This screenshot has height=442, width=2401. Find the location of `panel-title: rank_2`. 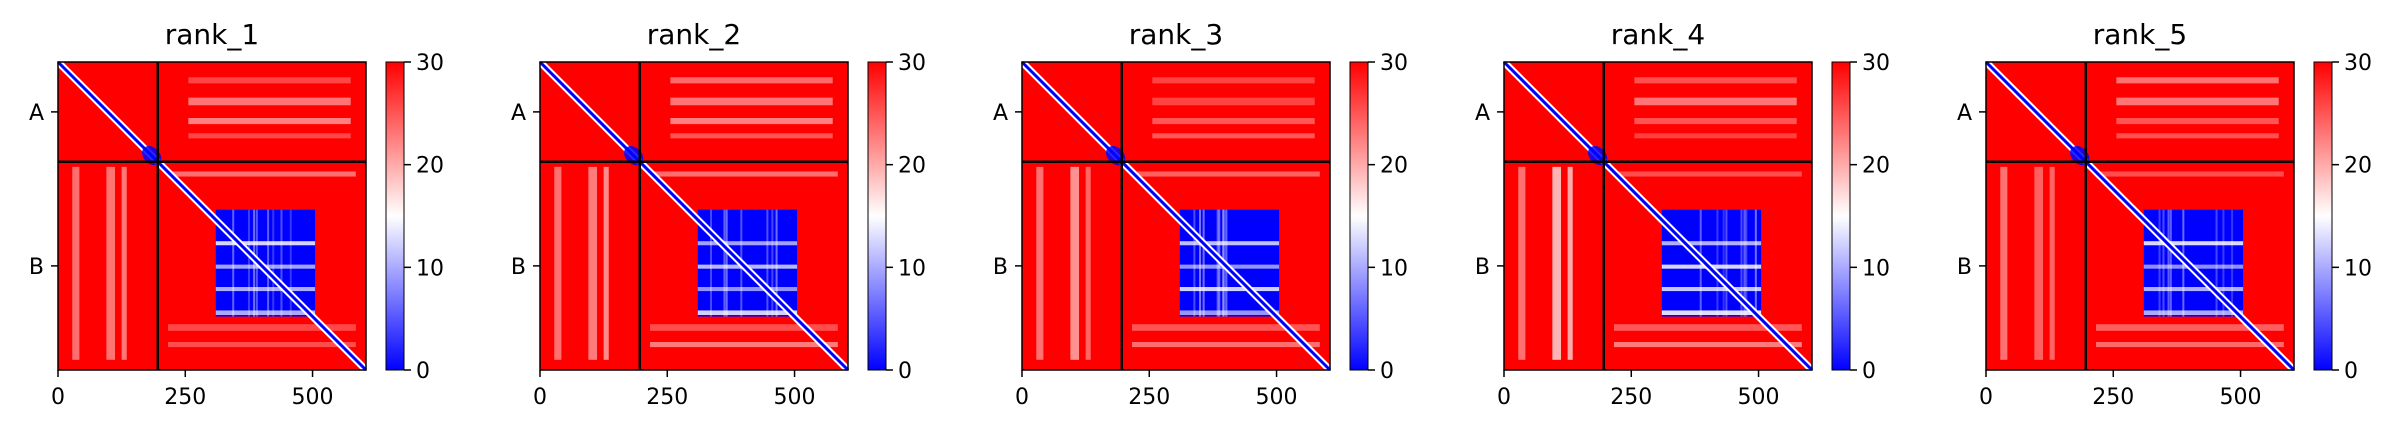

panel-title: rank_2 is located at coordinates (694, 34).